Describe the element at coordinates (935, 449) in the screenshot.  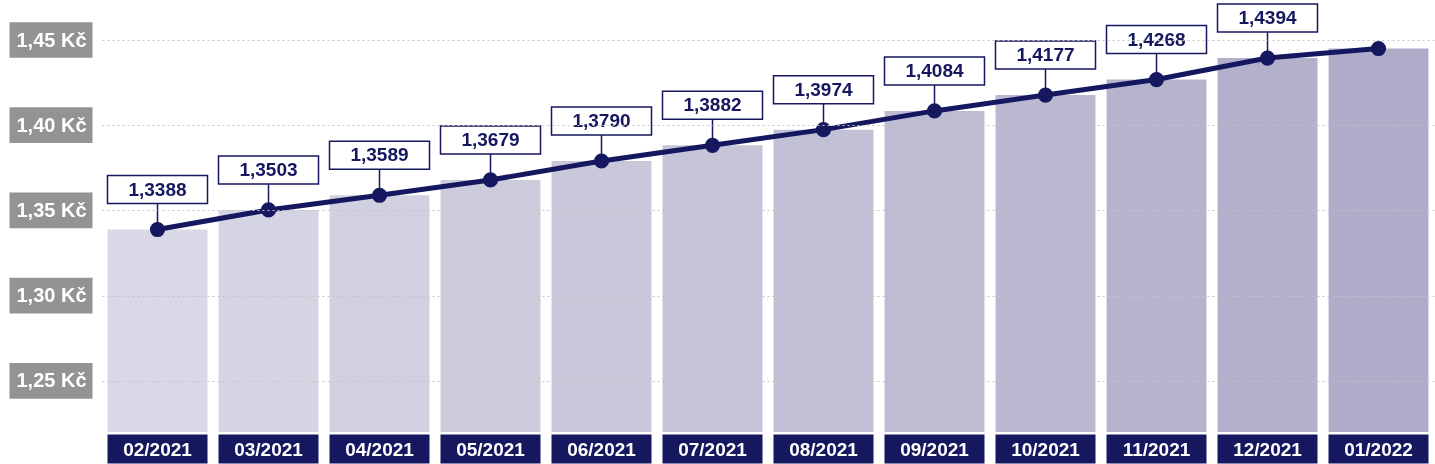
I see `x-tick-label: 09/2021` at that location.